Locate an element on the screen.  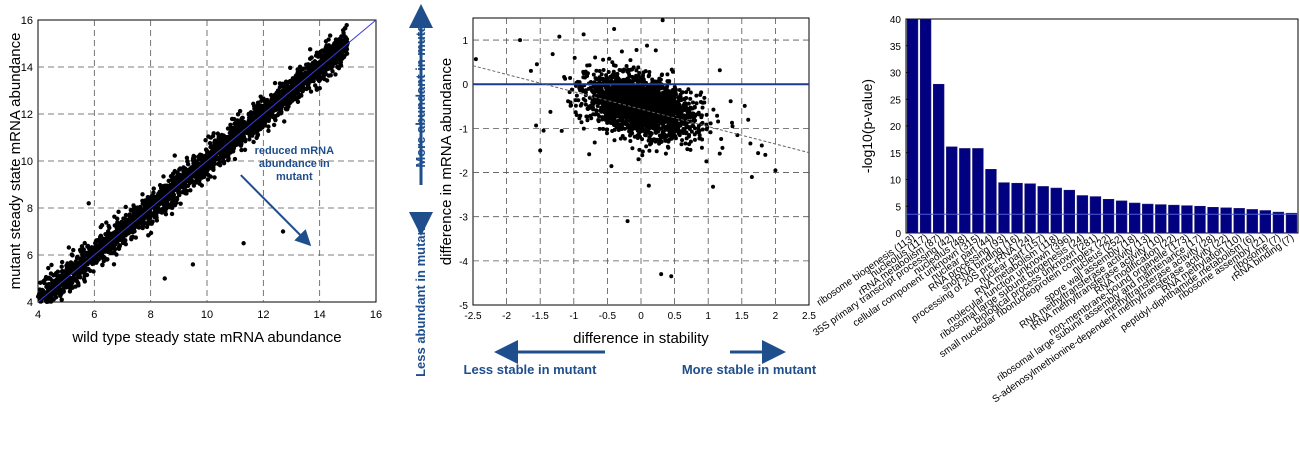
x-tick-label: 6 is located at coordinates (94, 315).